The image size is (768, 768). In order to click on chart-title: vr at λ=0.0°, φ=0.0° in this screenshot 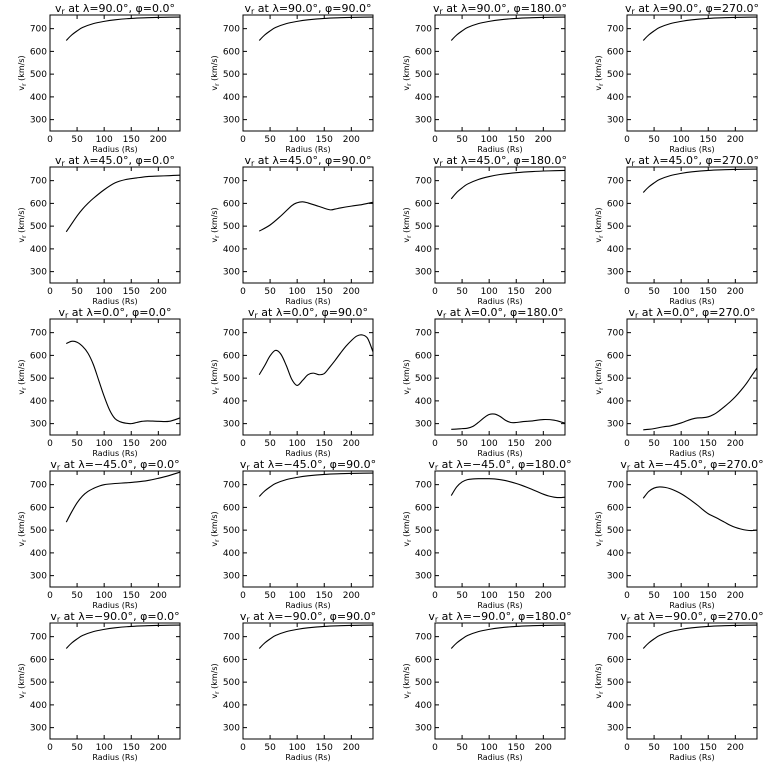, I will do `click(114, 313)`.